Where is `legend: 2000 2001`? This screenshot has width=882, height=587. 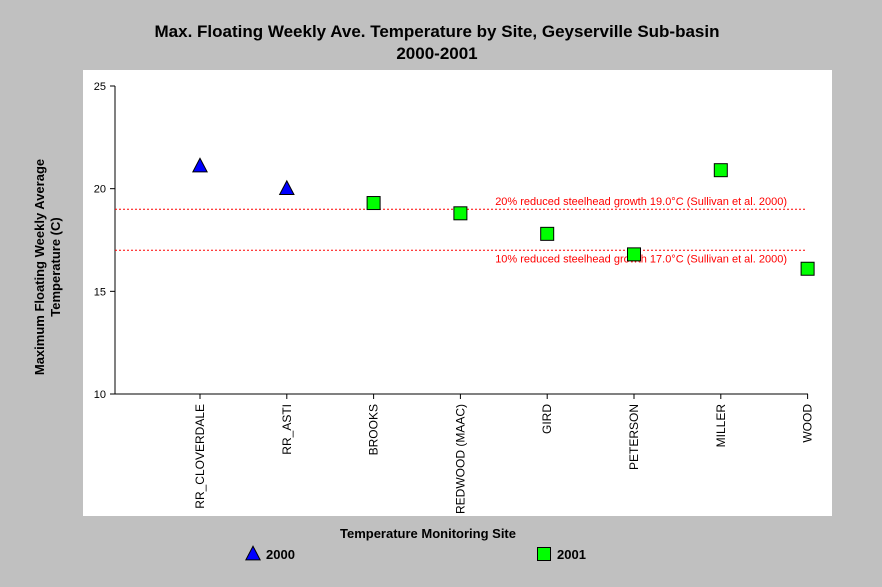 legend: 2000 2001 is located at coordinates (415, 553).